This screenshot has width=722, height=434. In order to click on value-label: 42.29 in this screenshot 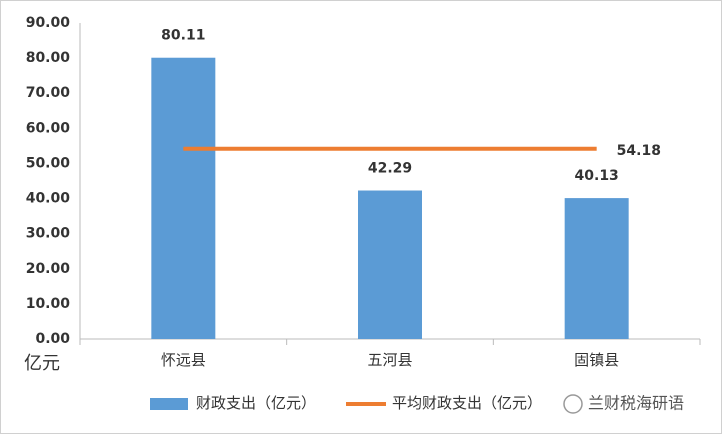, I will do `click(390, 169)`.